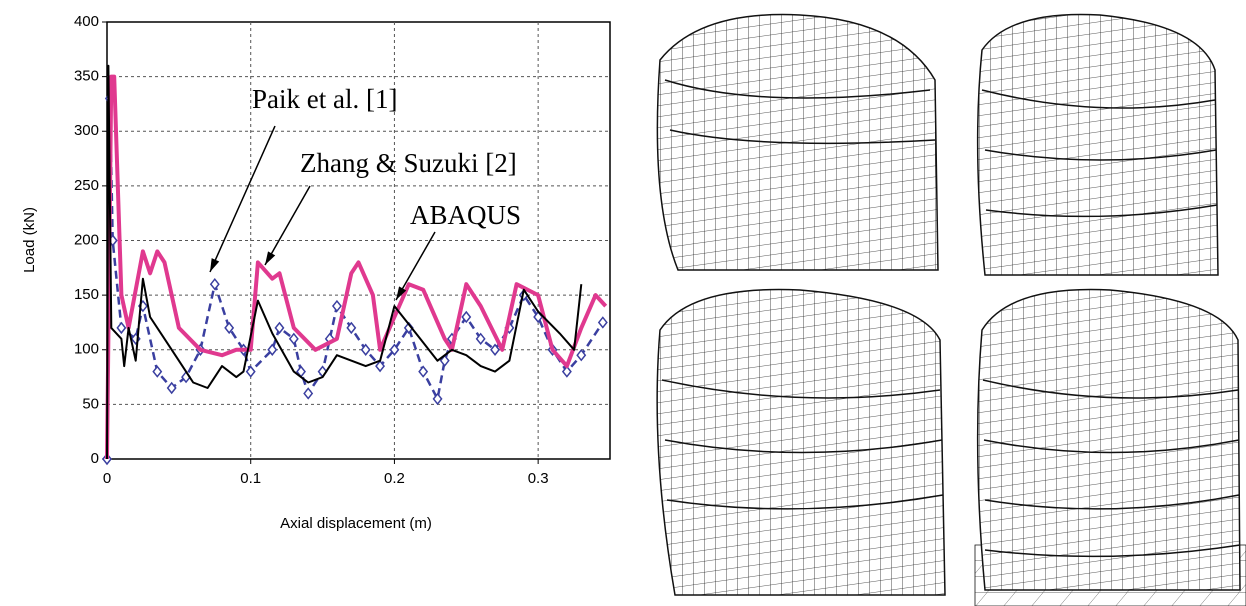 The height and width of the screenshot is (606, 1246). What do you see at coordinates (538, 478) in the screenshot?
I see `x-tick-label: 0.3` at bounding box center [538, 478].